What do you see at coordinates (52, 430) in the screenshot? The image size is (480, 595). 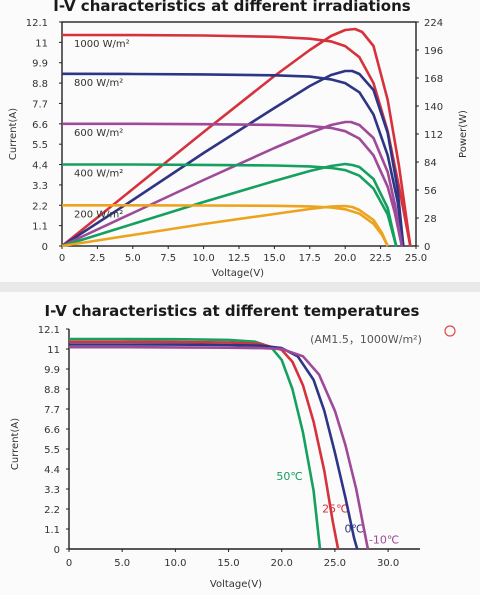 I see `chart2-ytick-label: 6.6` at bounding box center [52, 430].